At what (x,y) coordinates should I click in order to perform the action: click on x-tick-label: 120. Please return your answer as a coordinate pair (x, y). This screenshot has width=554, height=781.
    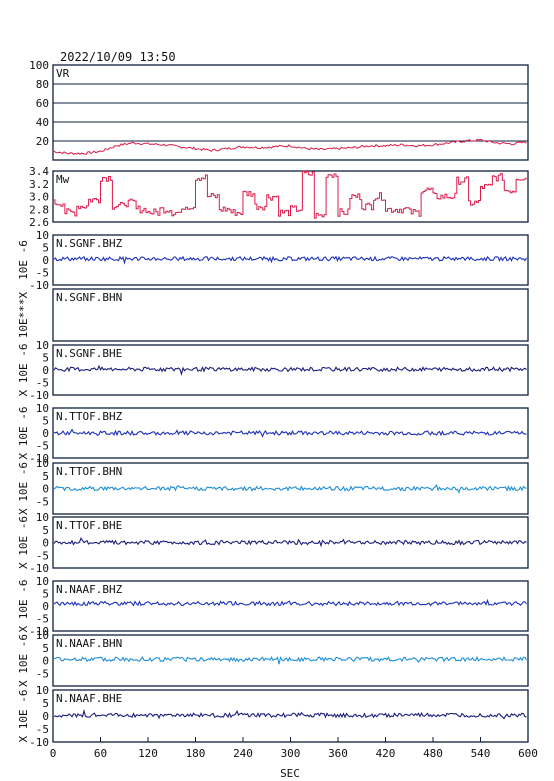
    Looking at the image, I should click on (148, 753).